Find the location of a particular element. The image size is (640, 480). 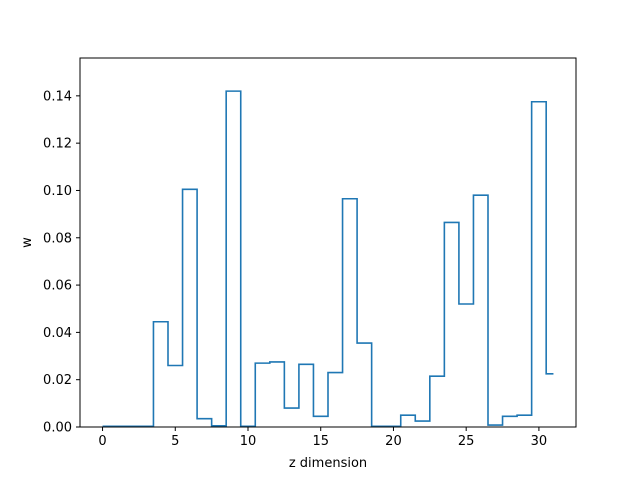

y-tick-label: 0.00 is located at coordinates (57, 428).